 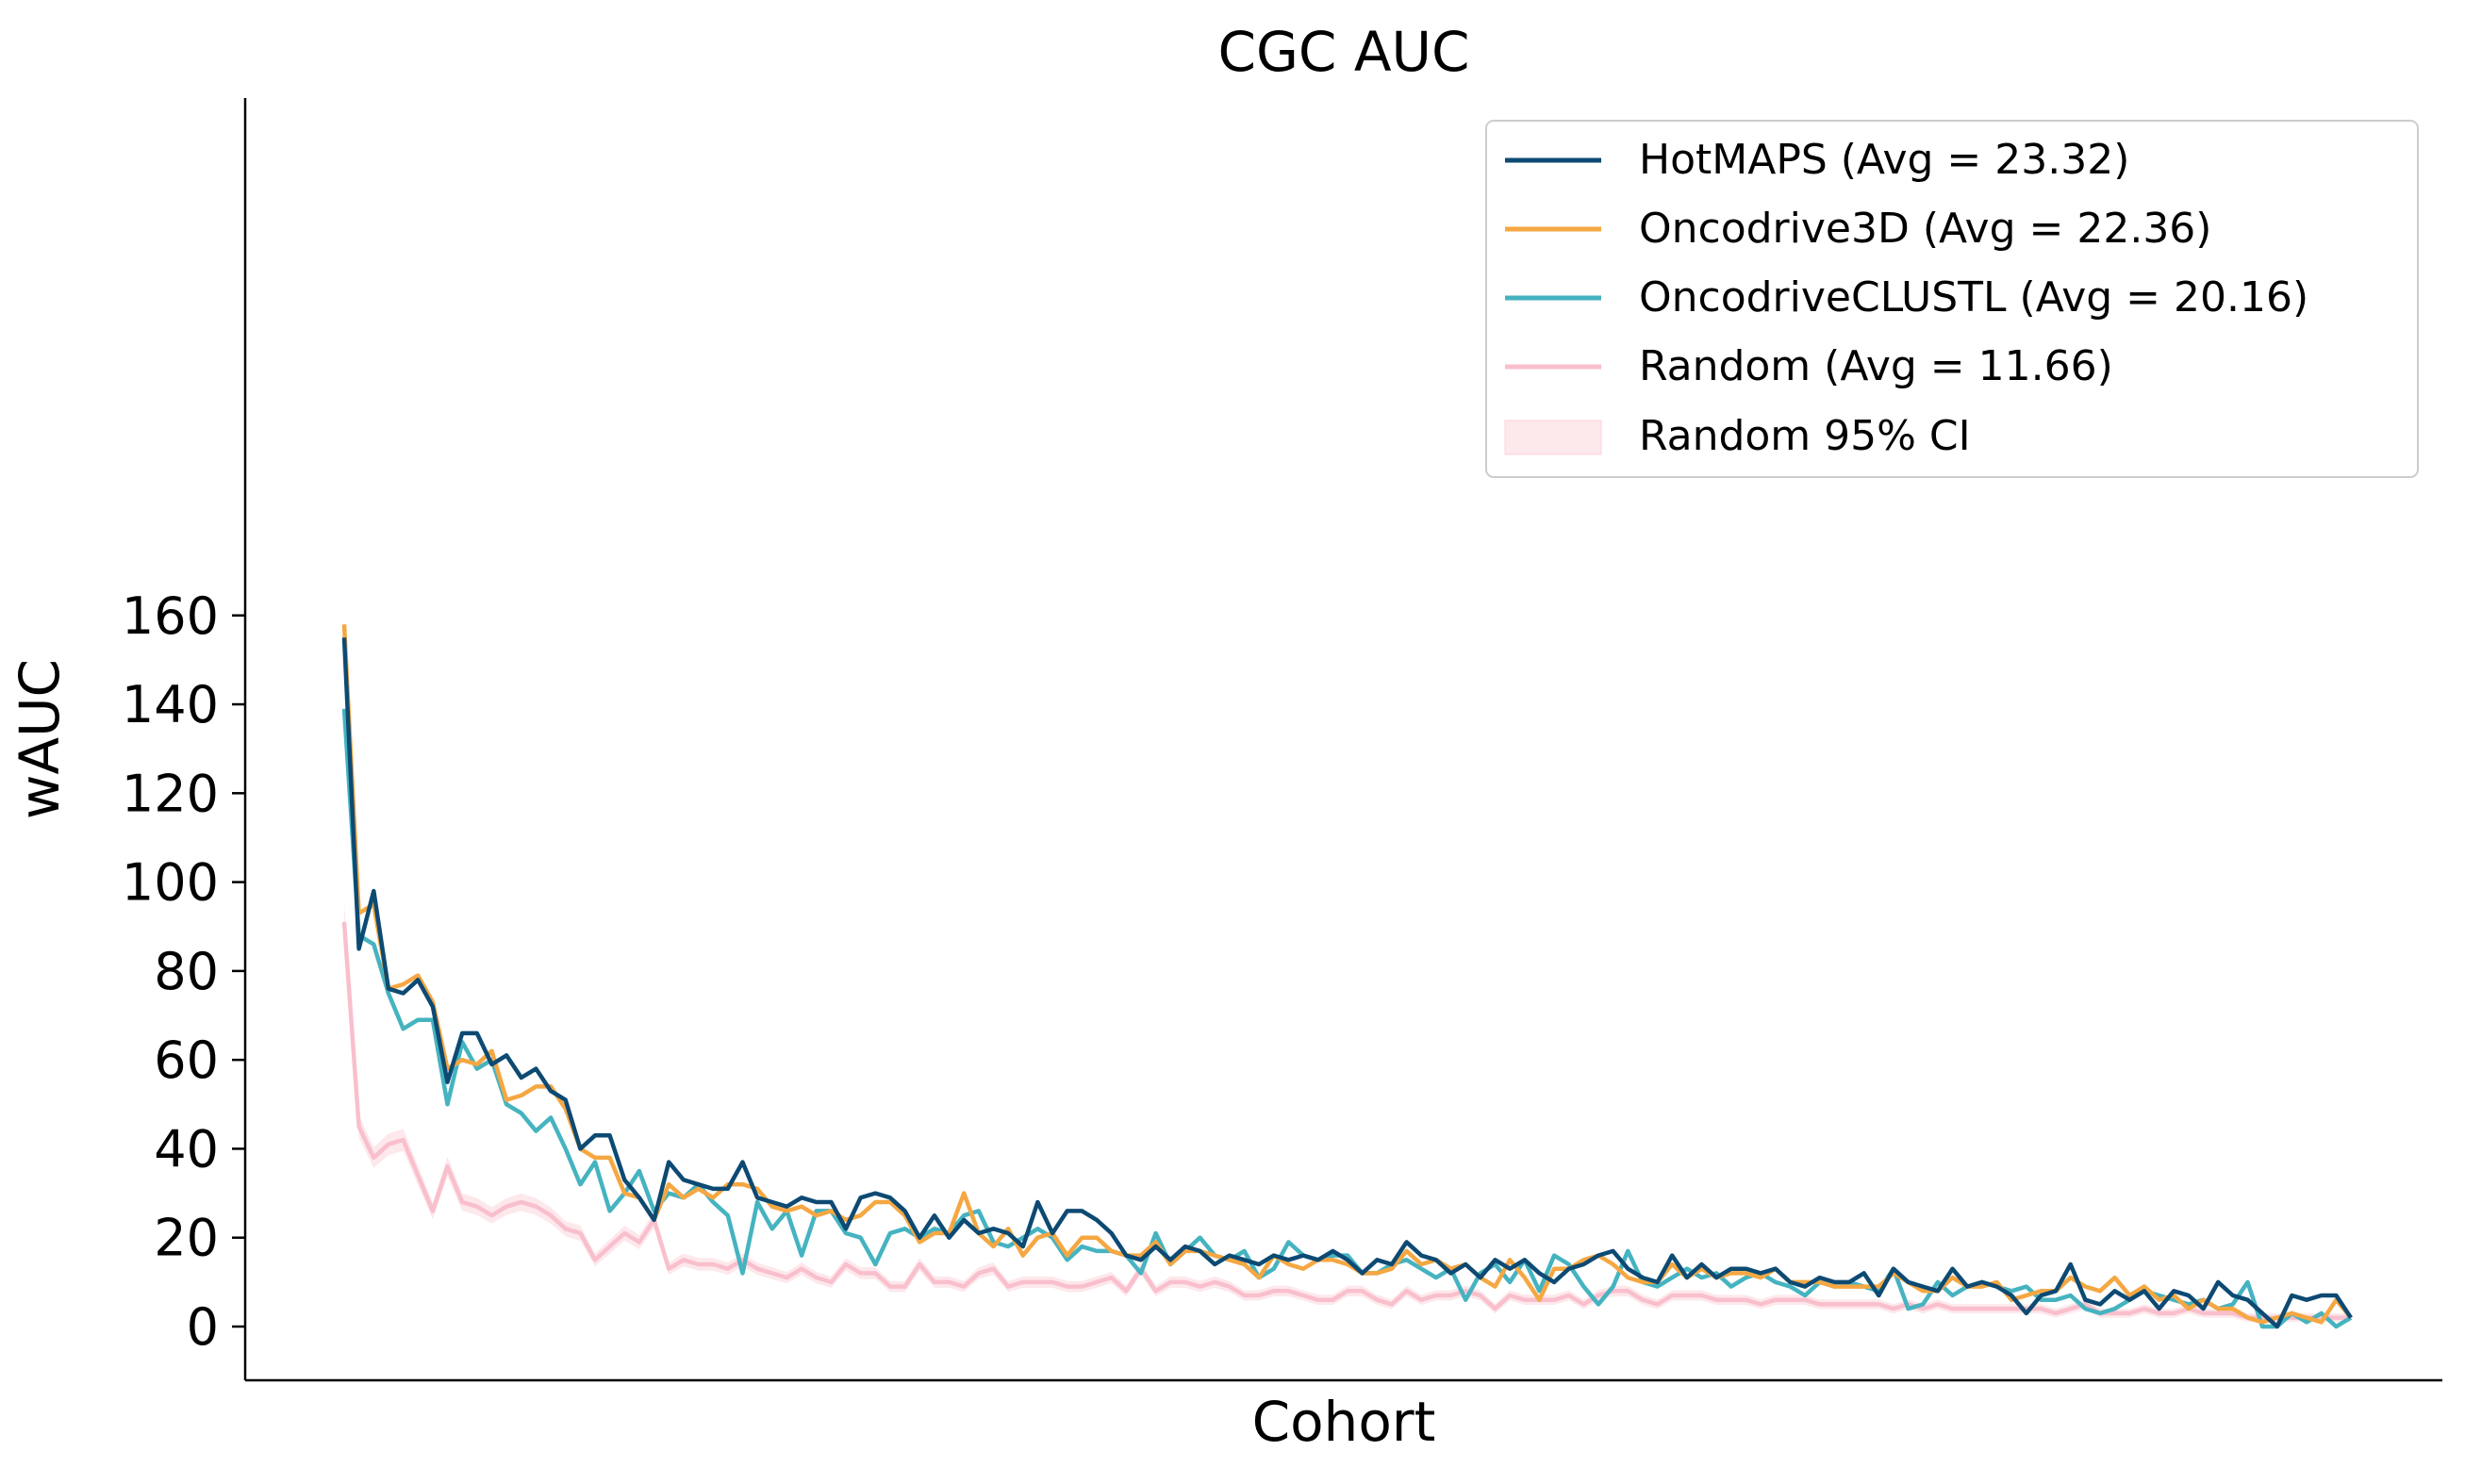 I want to click on y-tick-label: 120, so click(x=171, y=793).